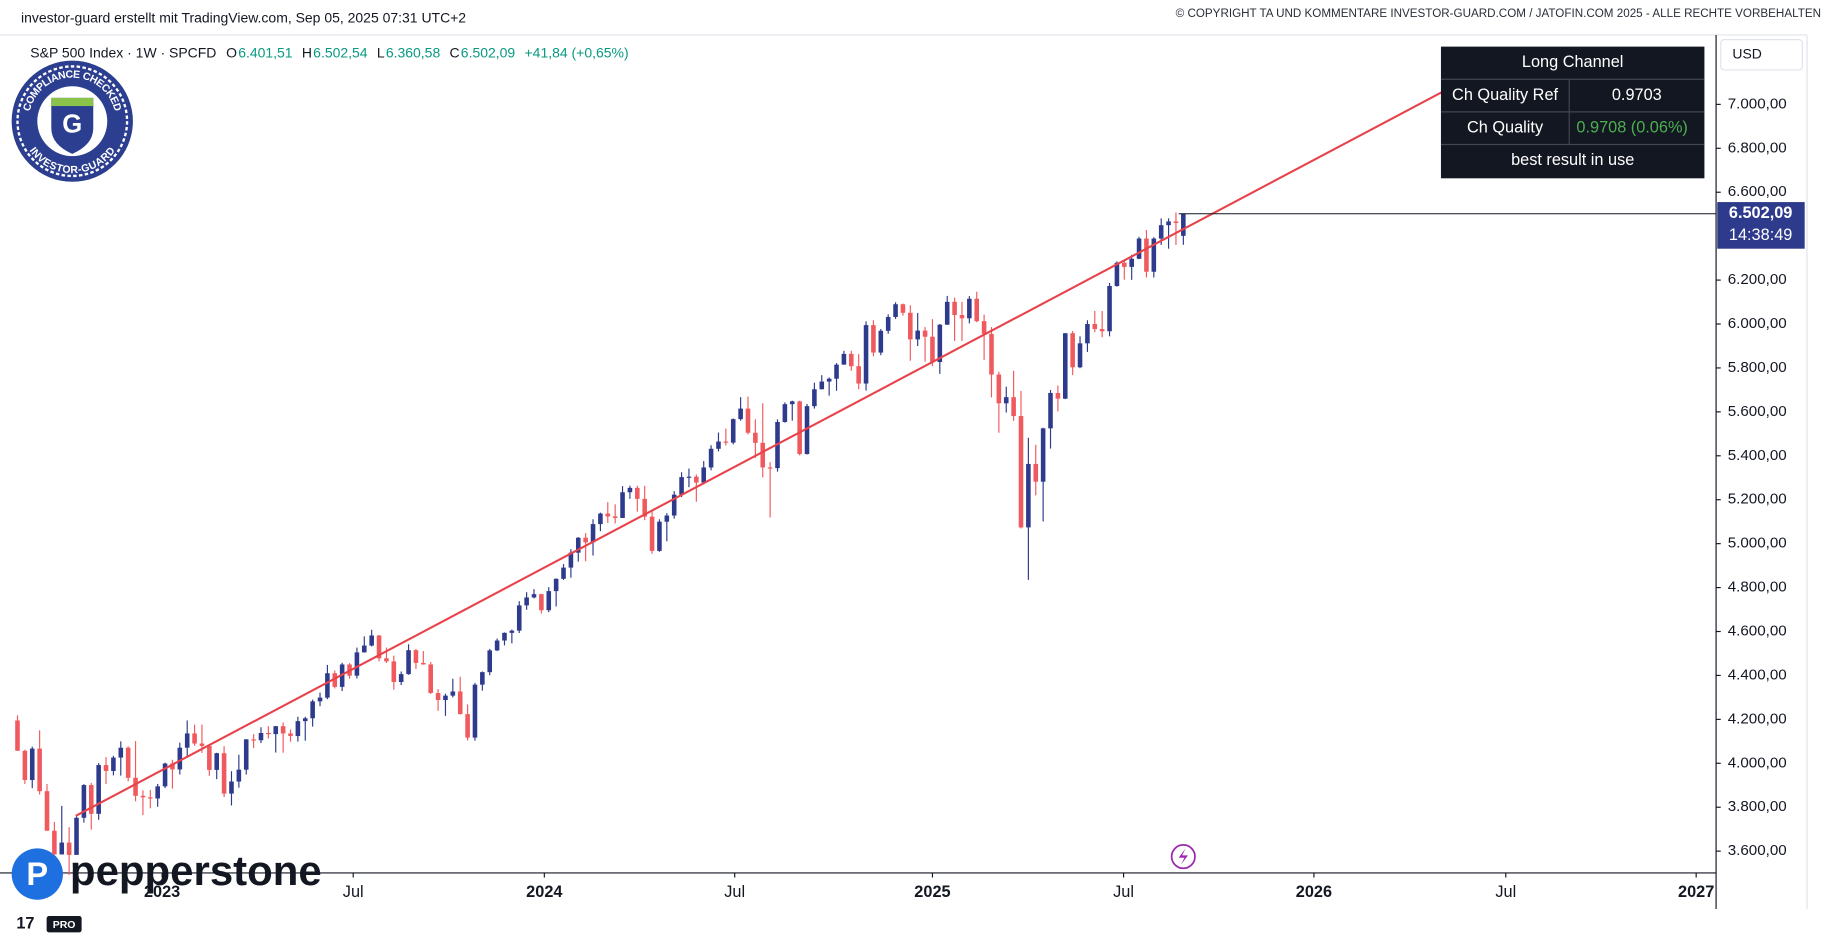  What do you see at coordinates (166, 873) in the screenshot?
I see `broker-logo: P pepperstone` at bounding box center [166, 873].